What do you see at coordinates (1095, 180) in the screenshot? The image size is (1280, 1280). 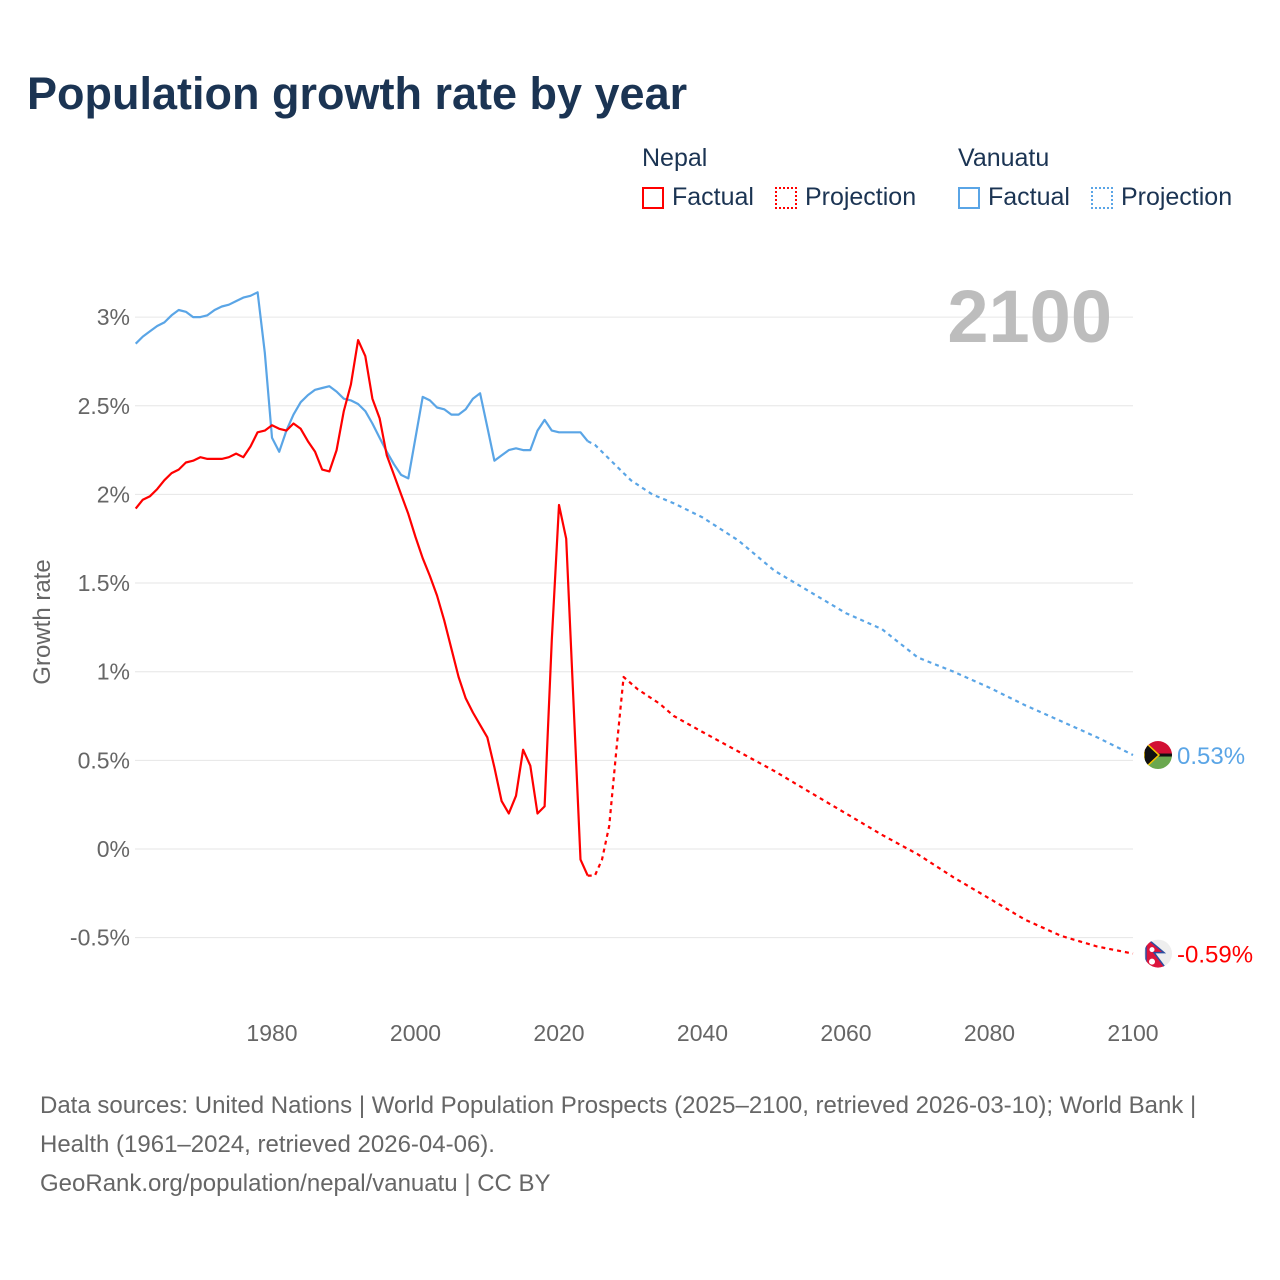 I see `legend-vanuatu: Vanuatu Factual Projection` at bounding box center [1095, 180].